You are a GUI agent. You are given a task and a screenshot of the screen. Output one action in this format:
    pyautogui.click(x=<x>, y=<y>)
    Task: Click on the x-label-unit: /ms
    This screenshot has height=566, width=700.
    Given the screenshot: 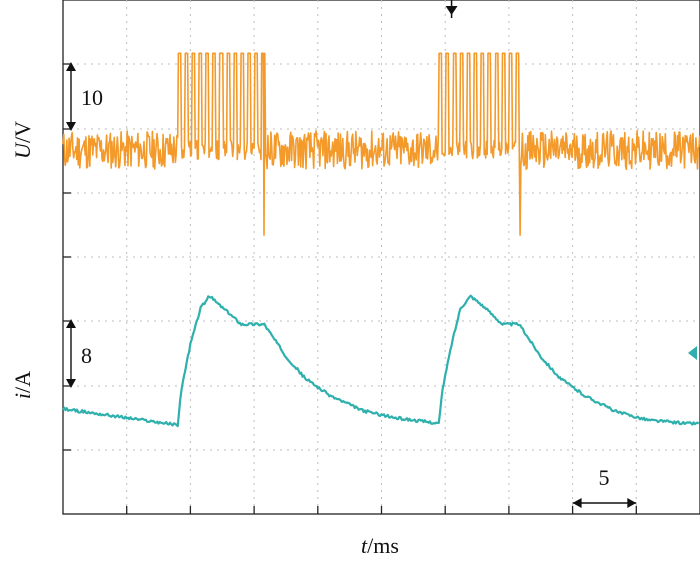 What is the action you would take?
    pyautogui.click(x=383, y=545)
    